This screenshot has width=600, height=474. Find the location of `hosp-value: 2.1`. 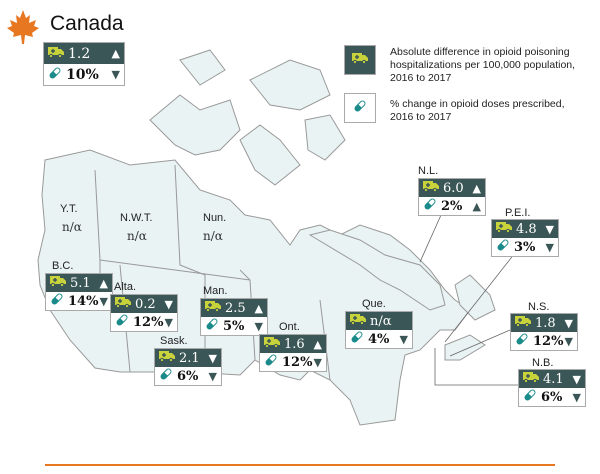

hosp-value: 2.1 is located at coordinates (189, 358).